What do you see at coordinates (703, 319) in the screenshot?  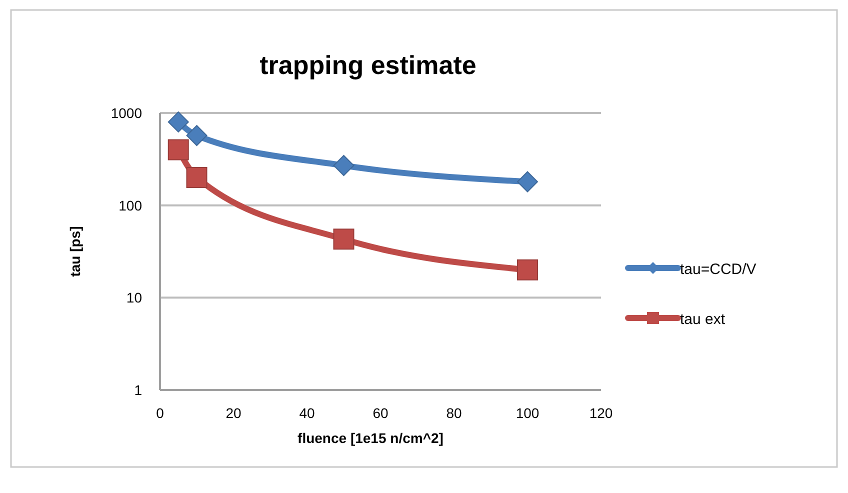 I see `legend-label: tau ext` at bounding box center [703, 319].